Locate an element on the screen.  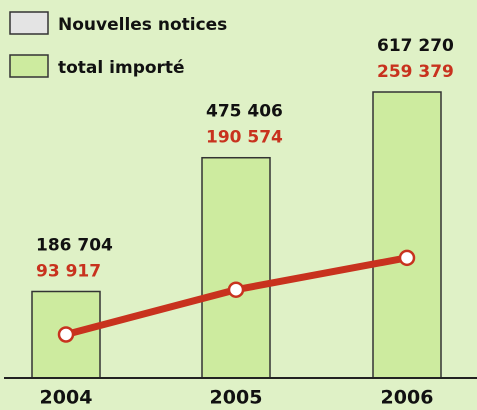
legend-label: total importé is located at coordinates (121, 68).